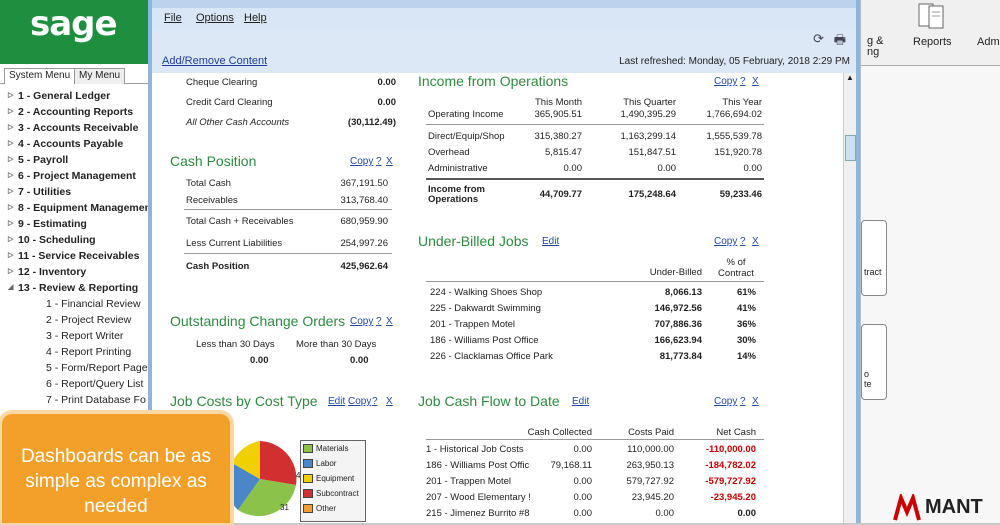 The width and height of the screenshot is (1000, 525). I want to click on tree-item-label: 8 - Equipment Management, so click(84, 208).